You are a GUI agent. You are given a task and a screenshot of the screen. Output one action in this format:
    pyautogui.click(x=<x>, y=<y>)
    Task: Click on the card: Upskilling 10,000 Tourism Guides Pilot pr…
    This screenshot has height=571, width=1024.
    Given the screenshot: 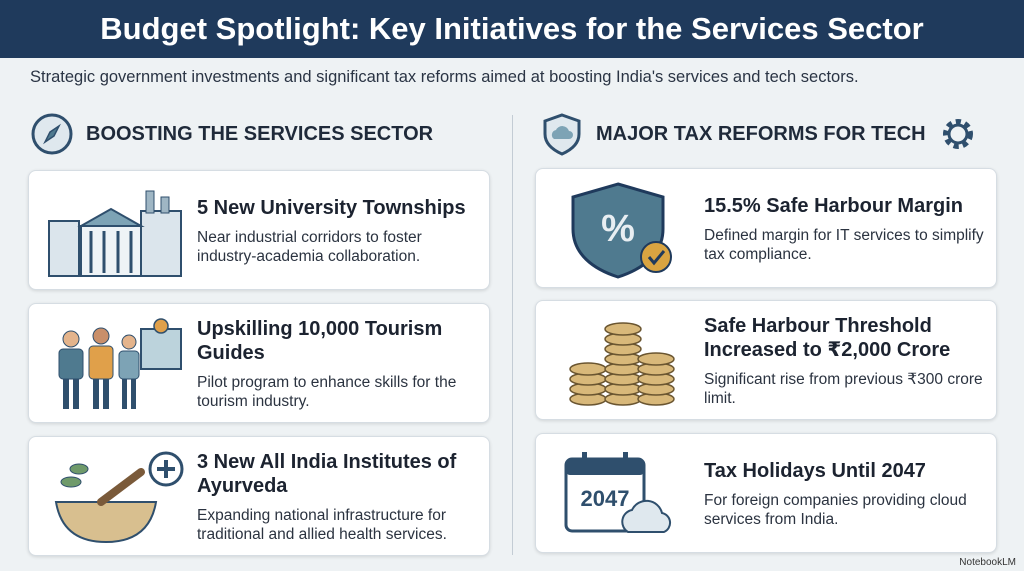 What is the action you would take?
    pyautogui.click(x=259, y=363)
    